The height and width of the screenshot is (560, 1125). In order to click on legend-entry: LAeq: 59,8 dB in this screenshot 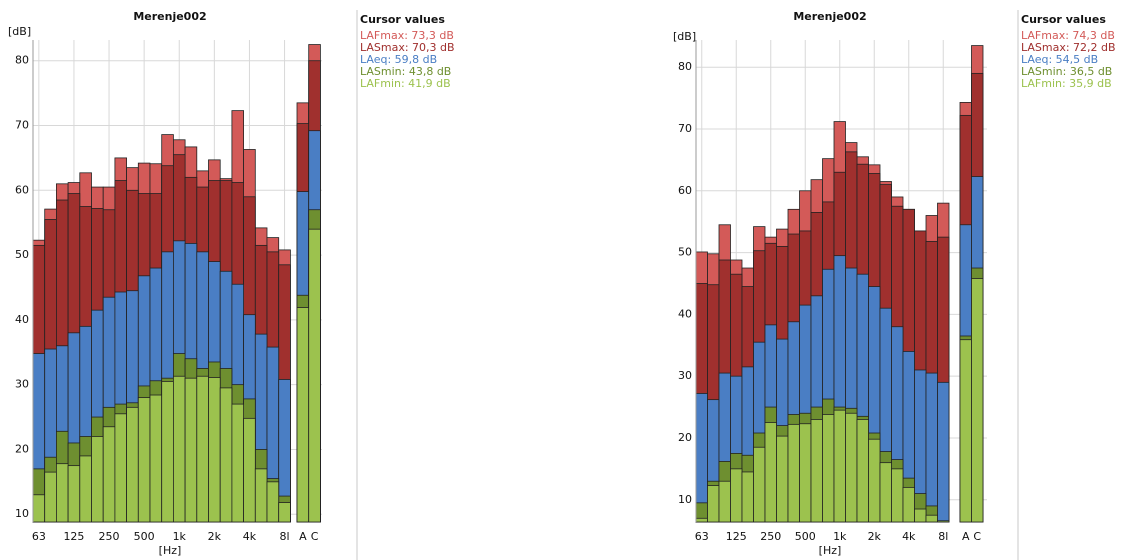, I will do `click(398, 59)`.